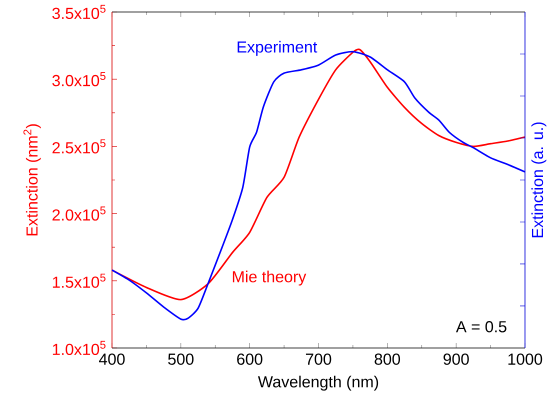 Image resolution: width=555 pixels, height=417 pixels. Describe the element at coordinates (79, 213) in the screenshot. I see `y-tick-label: 2.0x10$^{5}$` at that location.